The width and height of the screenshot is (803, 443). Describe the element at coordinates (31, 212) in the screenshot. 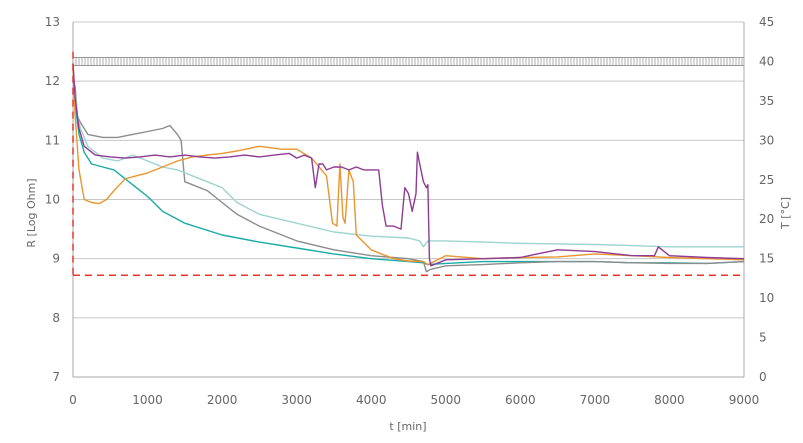

I see `y-axis-title: R [Log Ohm]` at that location.